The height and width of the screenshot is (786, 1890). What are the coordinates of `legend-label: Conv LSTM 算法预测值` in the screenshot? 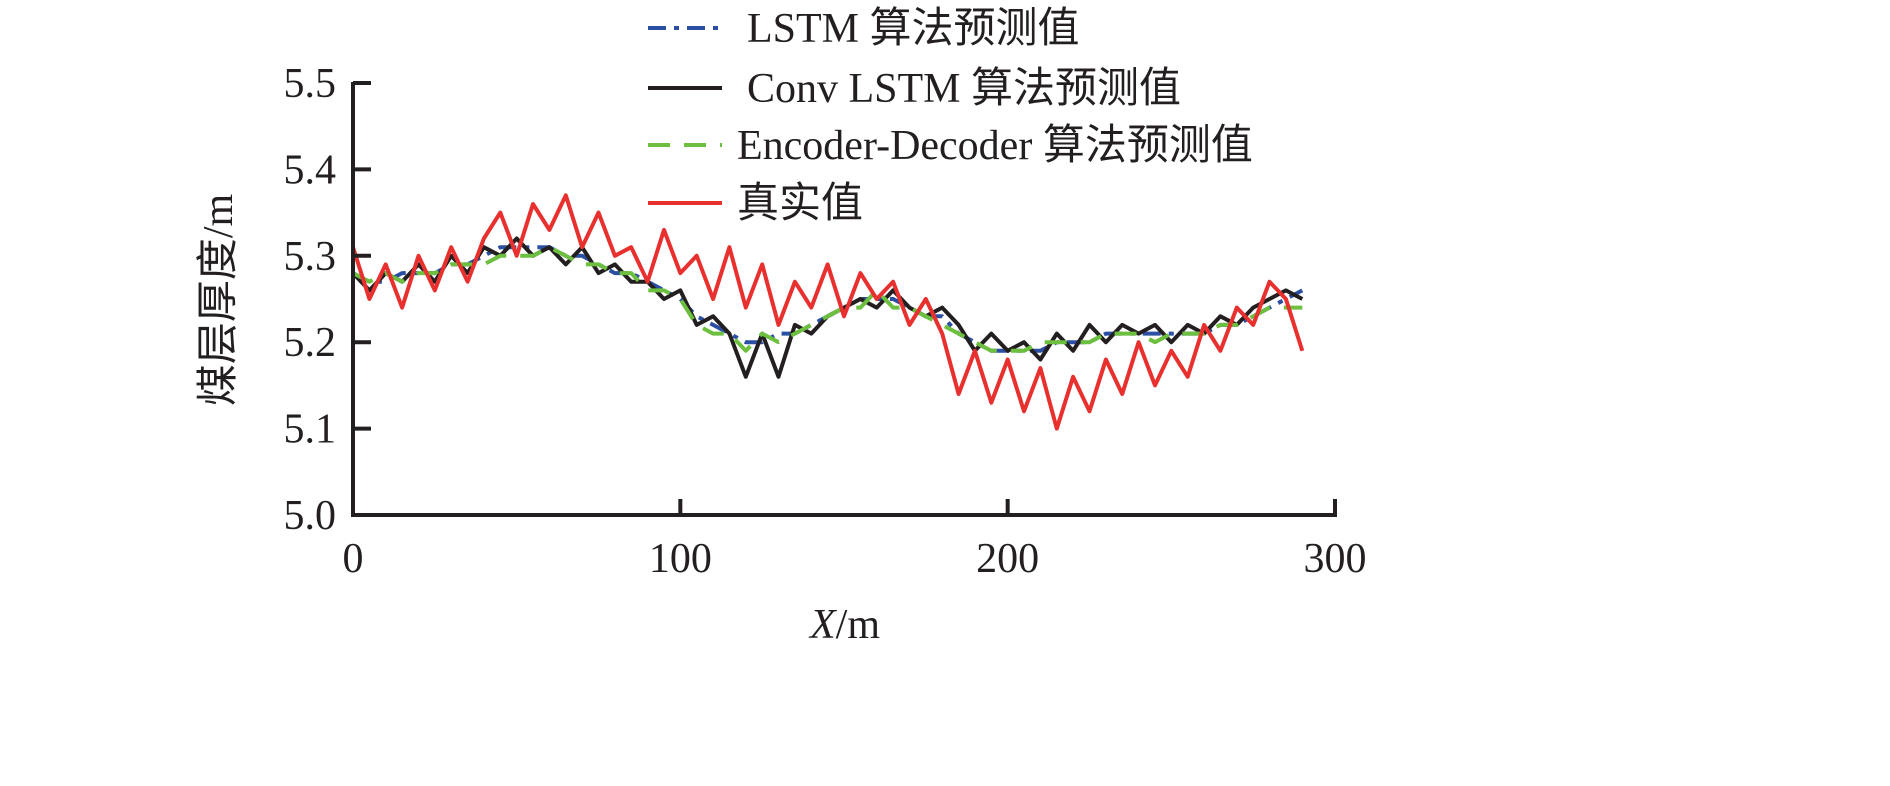 It's located at (964, 89).